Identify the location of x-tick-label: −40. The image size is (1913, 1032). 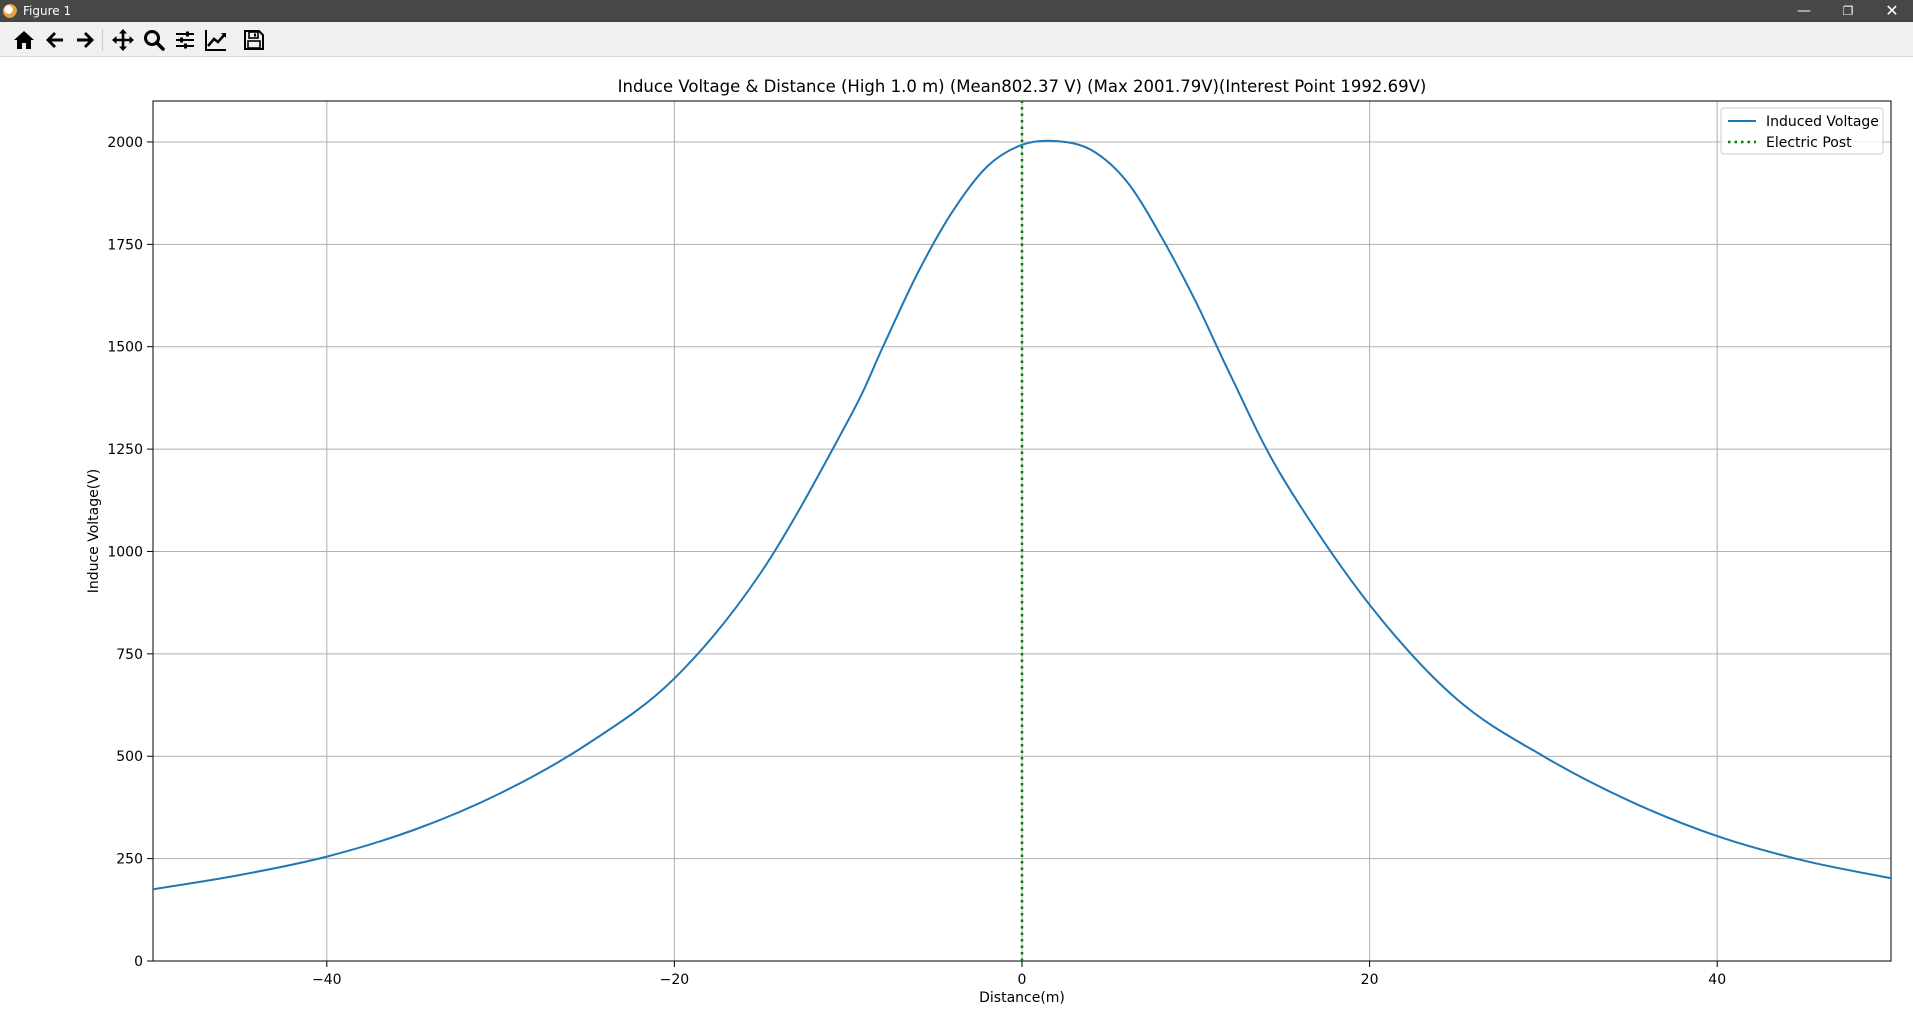
(327, 980).